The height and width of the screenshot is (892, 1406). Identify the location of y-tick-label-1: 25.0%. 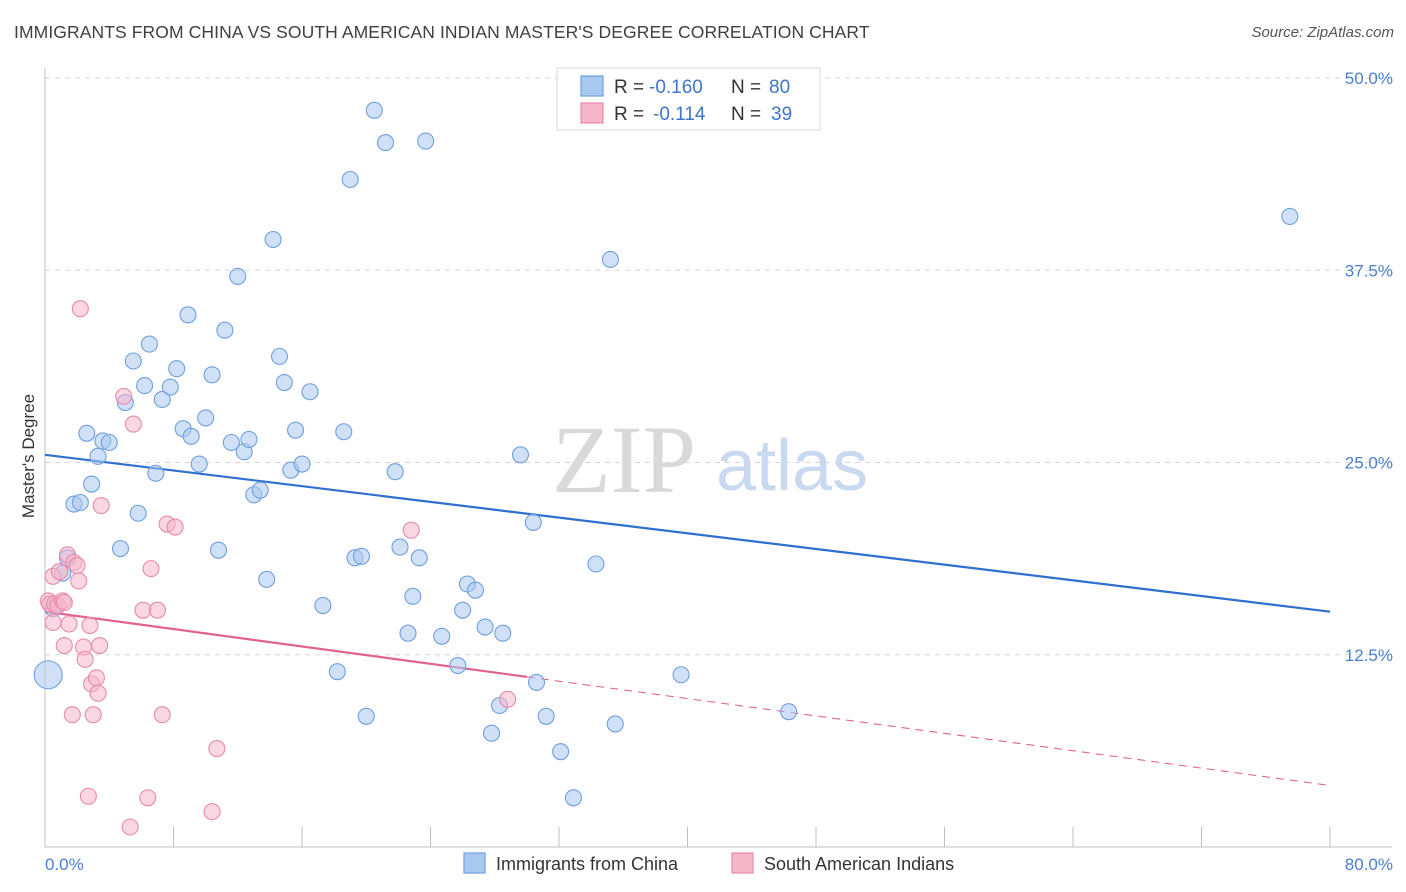
(1369, 463).